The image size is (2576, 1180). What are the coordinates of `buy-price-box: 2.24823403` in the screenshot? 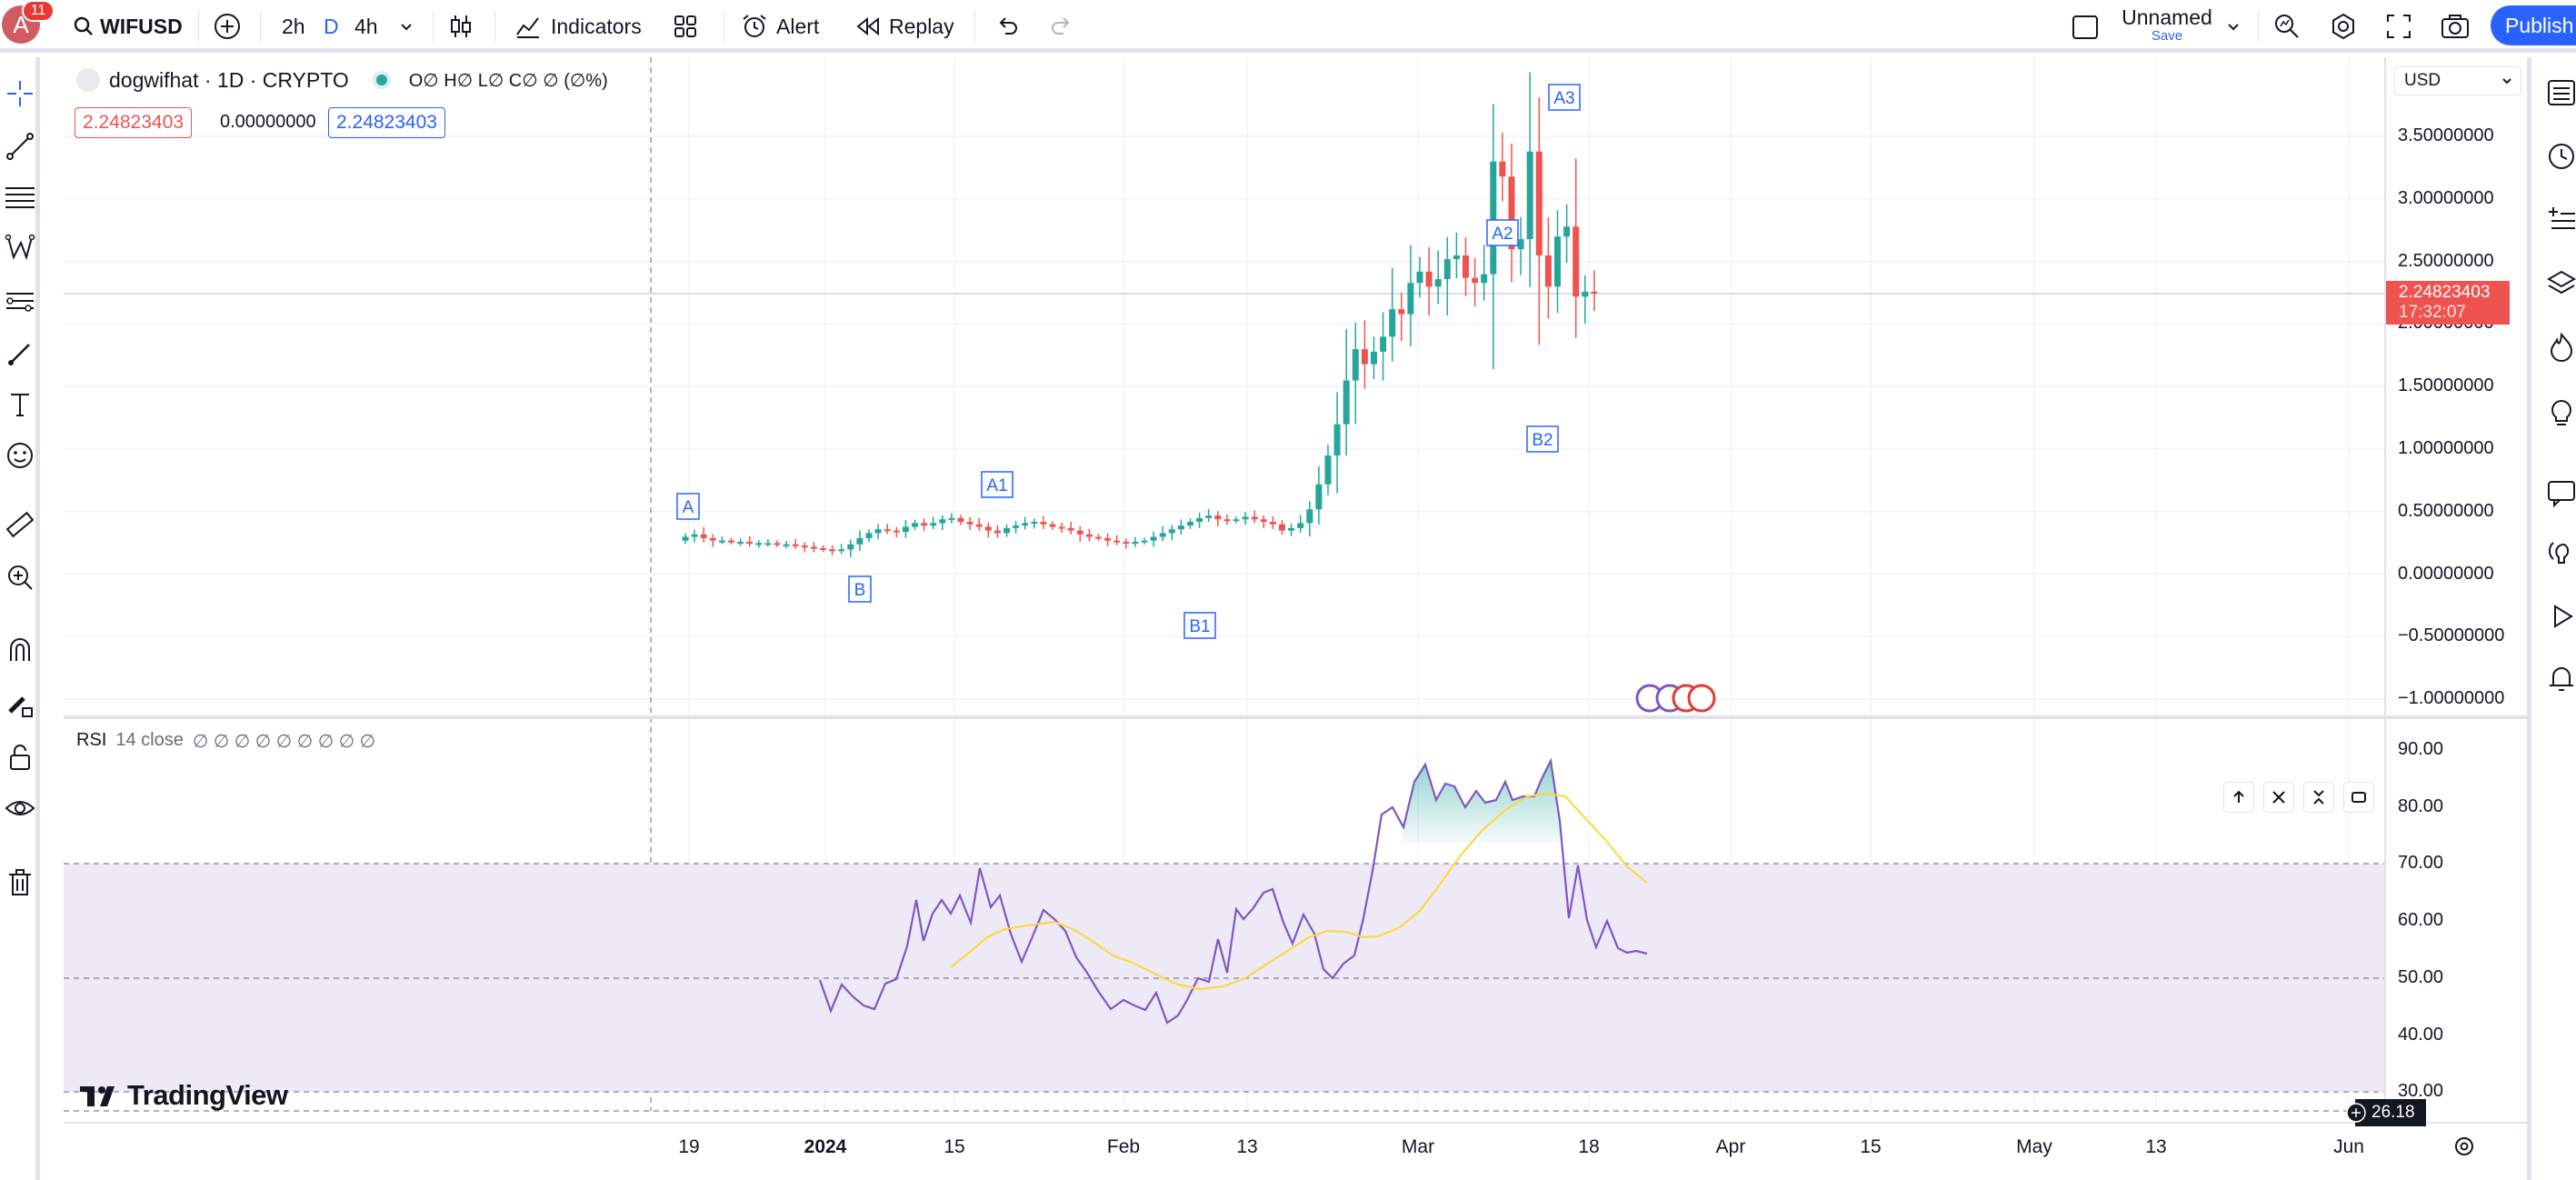 It's located at (386, 122).